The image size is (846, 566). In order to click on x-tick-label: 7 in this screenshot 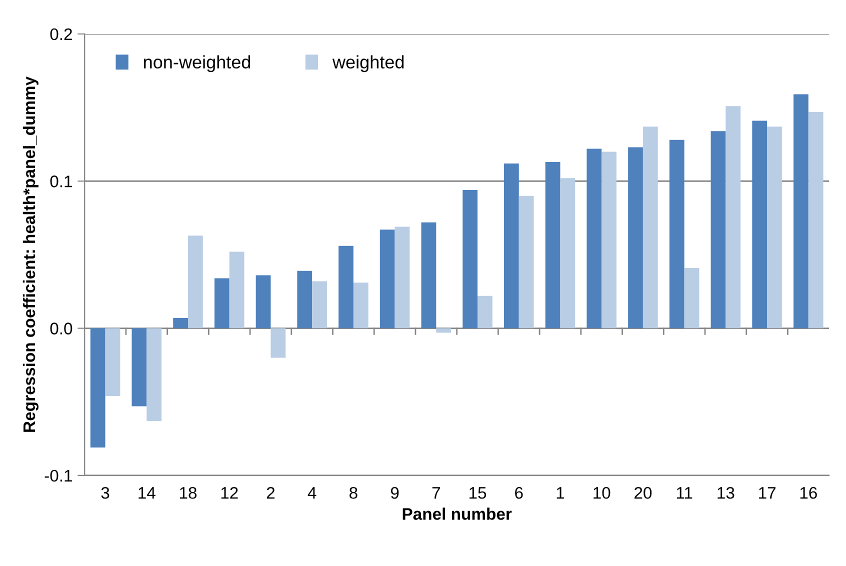, I will do `click(436, 493)`.